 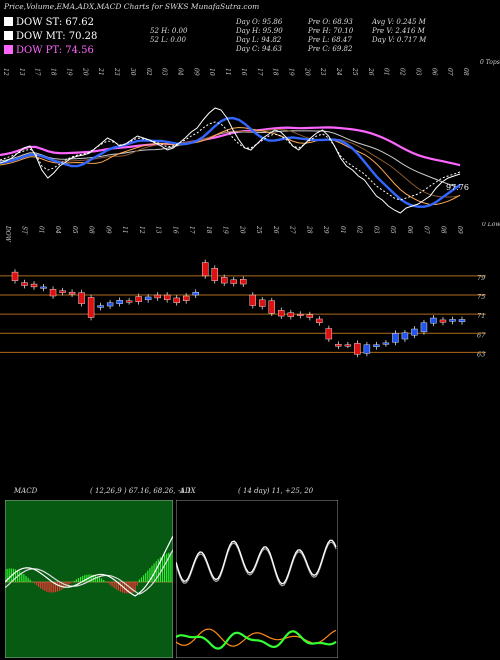 What do you see at coordinates (179, 72) in the screenshot?
I see `ema-date-label: 04` at bounding box center [179, 72].